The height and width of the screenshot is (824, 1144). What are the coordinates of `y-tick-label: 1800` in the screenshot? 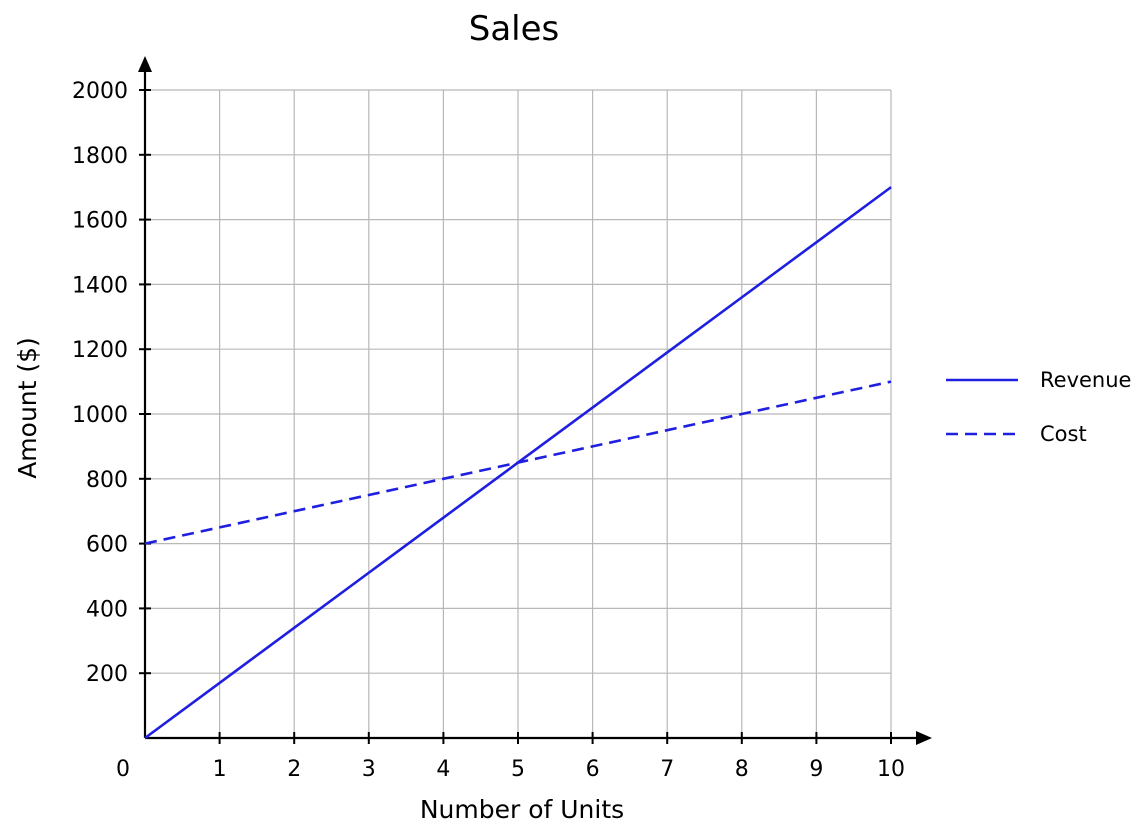 It's located at (100, 156).